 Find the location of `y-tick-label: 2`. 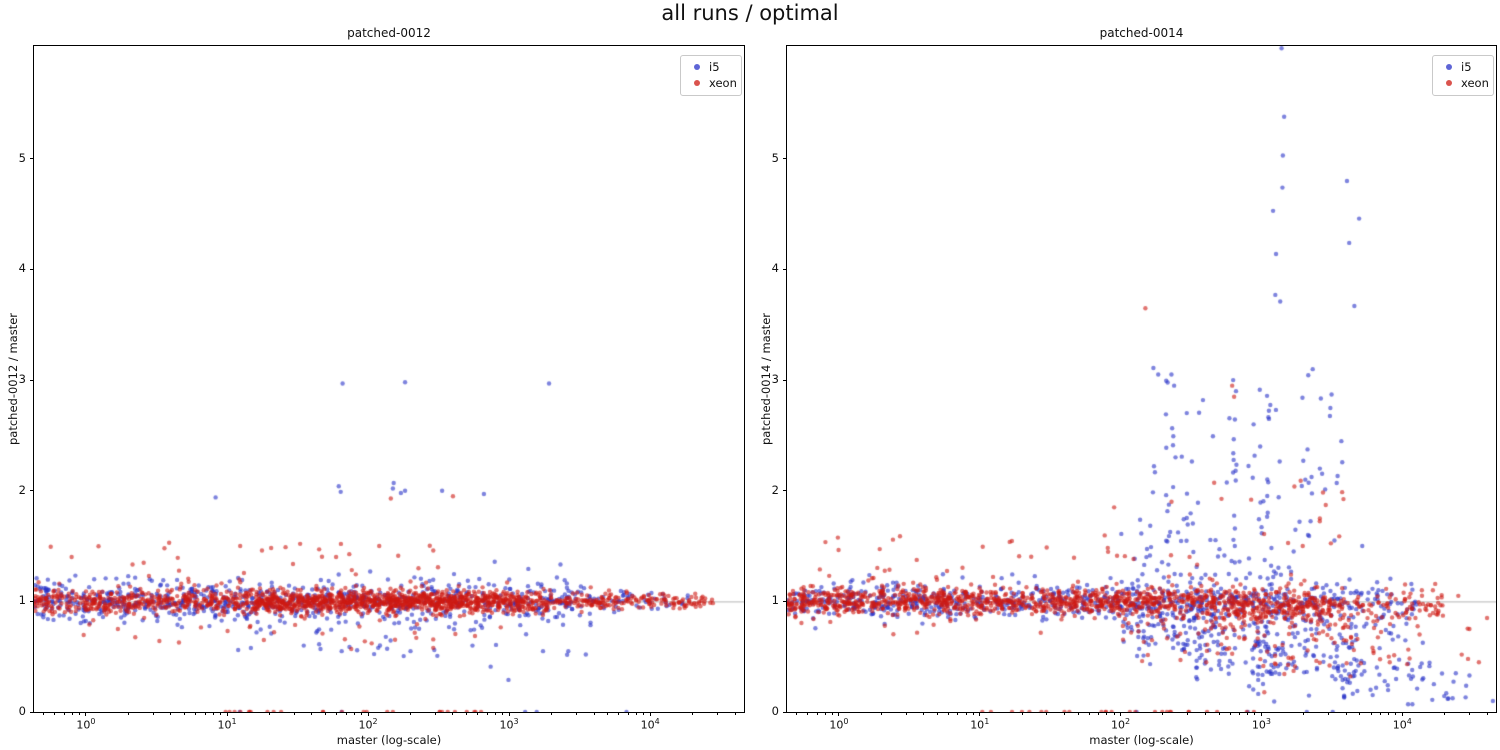

y-tick-label: 2 is located at coordinates (22, 489).